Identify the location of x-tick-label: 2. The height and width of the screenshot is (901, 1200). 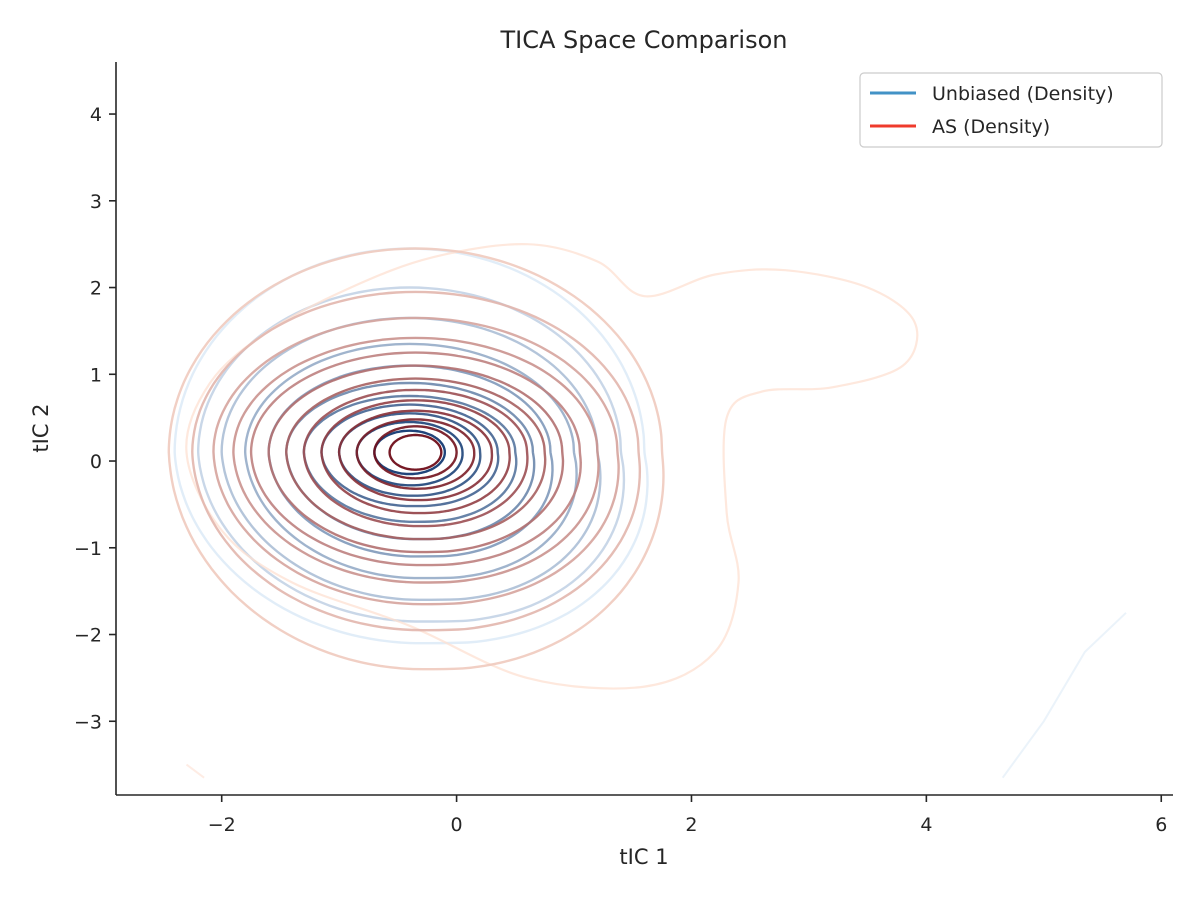
(691, 825).